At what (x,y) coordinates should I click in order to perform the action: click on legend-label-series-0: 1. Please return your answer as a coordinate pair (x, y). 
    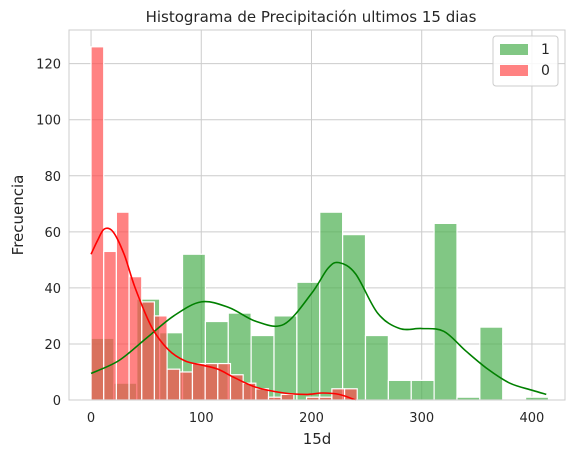
    Looking at the image, I should click on (545, 50).